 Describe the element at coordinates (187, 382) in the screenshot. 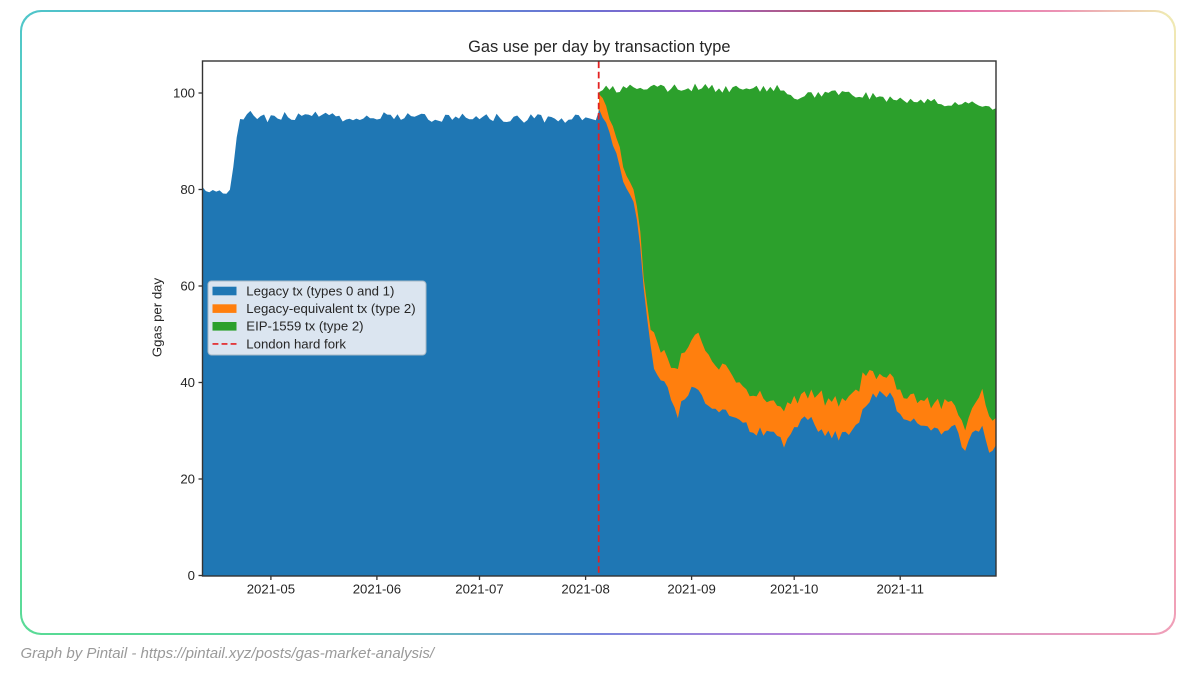

I see `svg-text: 40` at that location.